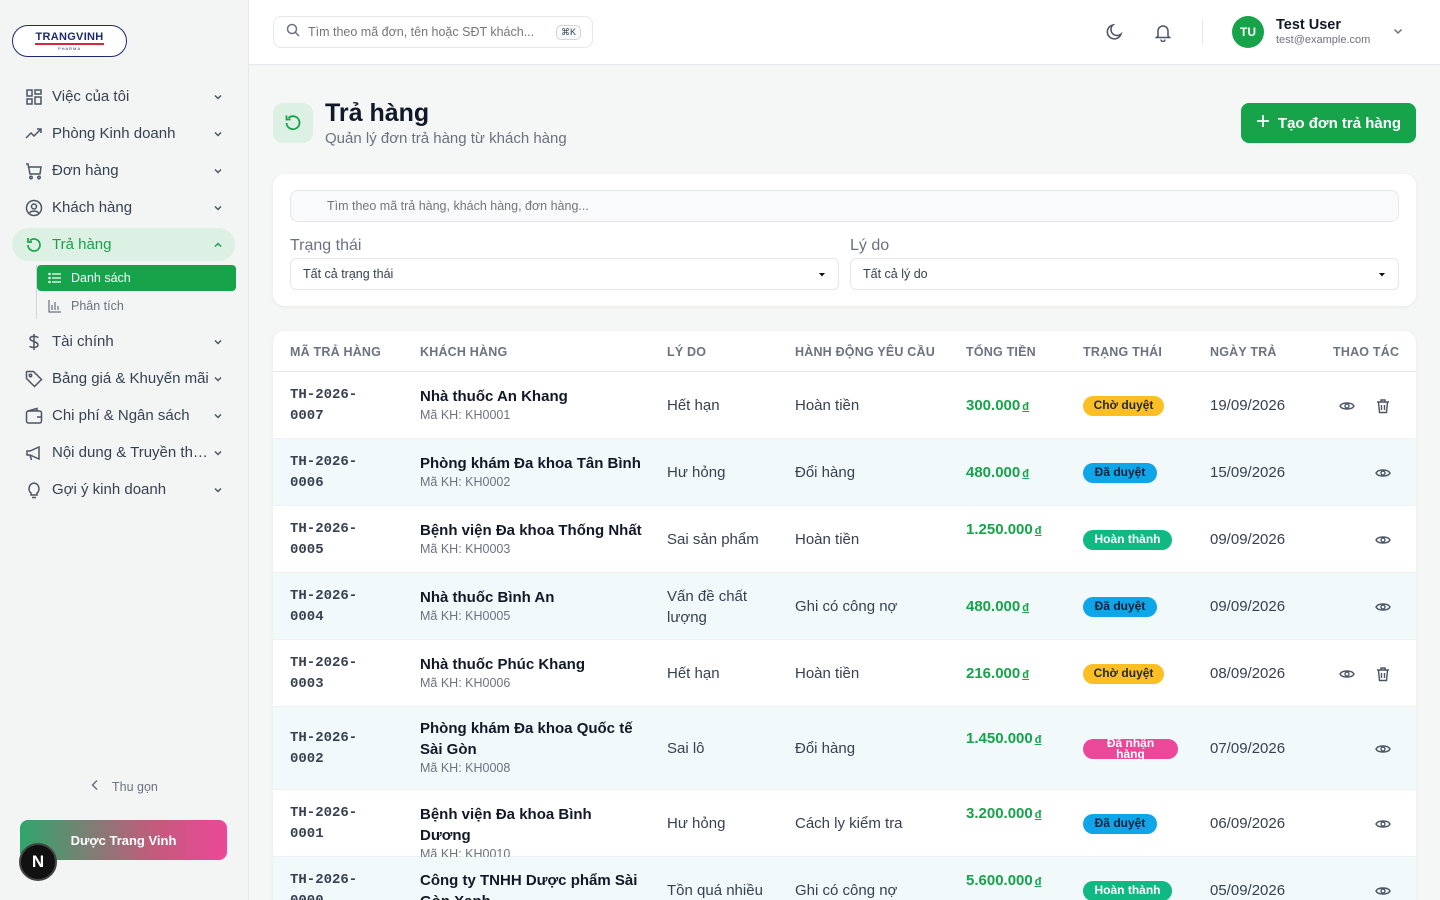 This screenshot has width=1440, height=900. I want to click on customer-name: Nhà thuốc Bình An, so click(487, 597).